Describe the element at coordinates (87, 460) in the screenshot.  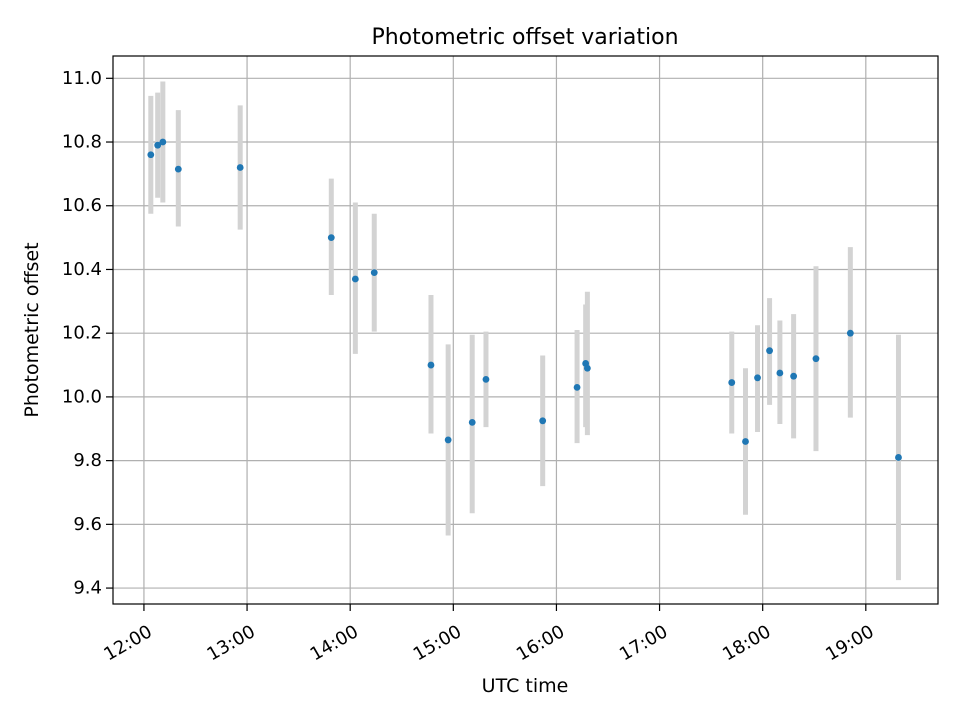
I see `y-tick-label: 9.8` at that location.